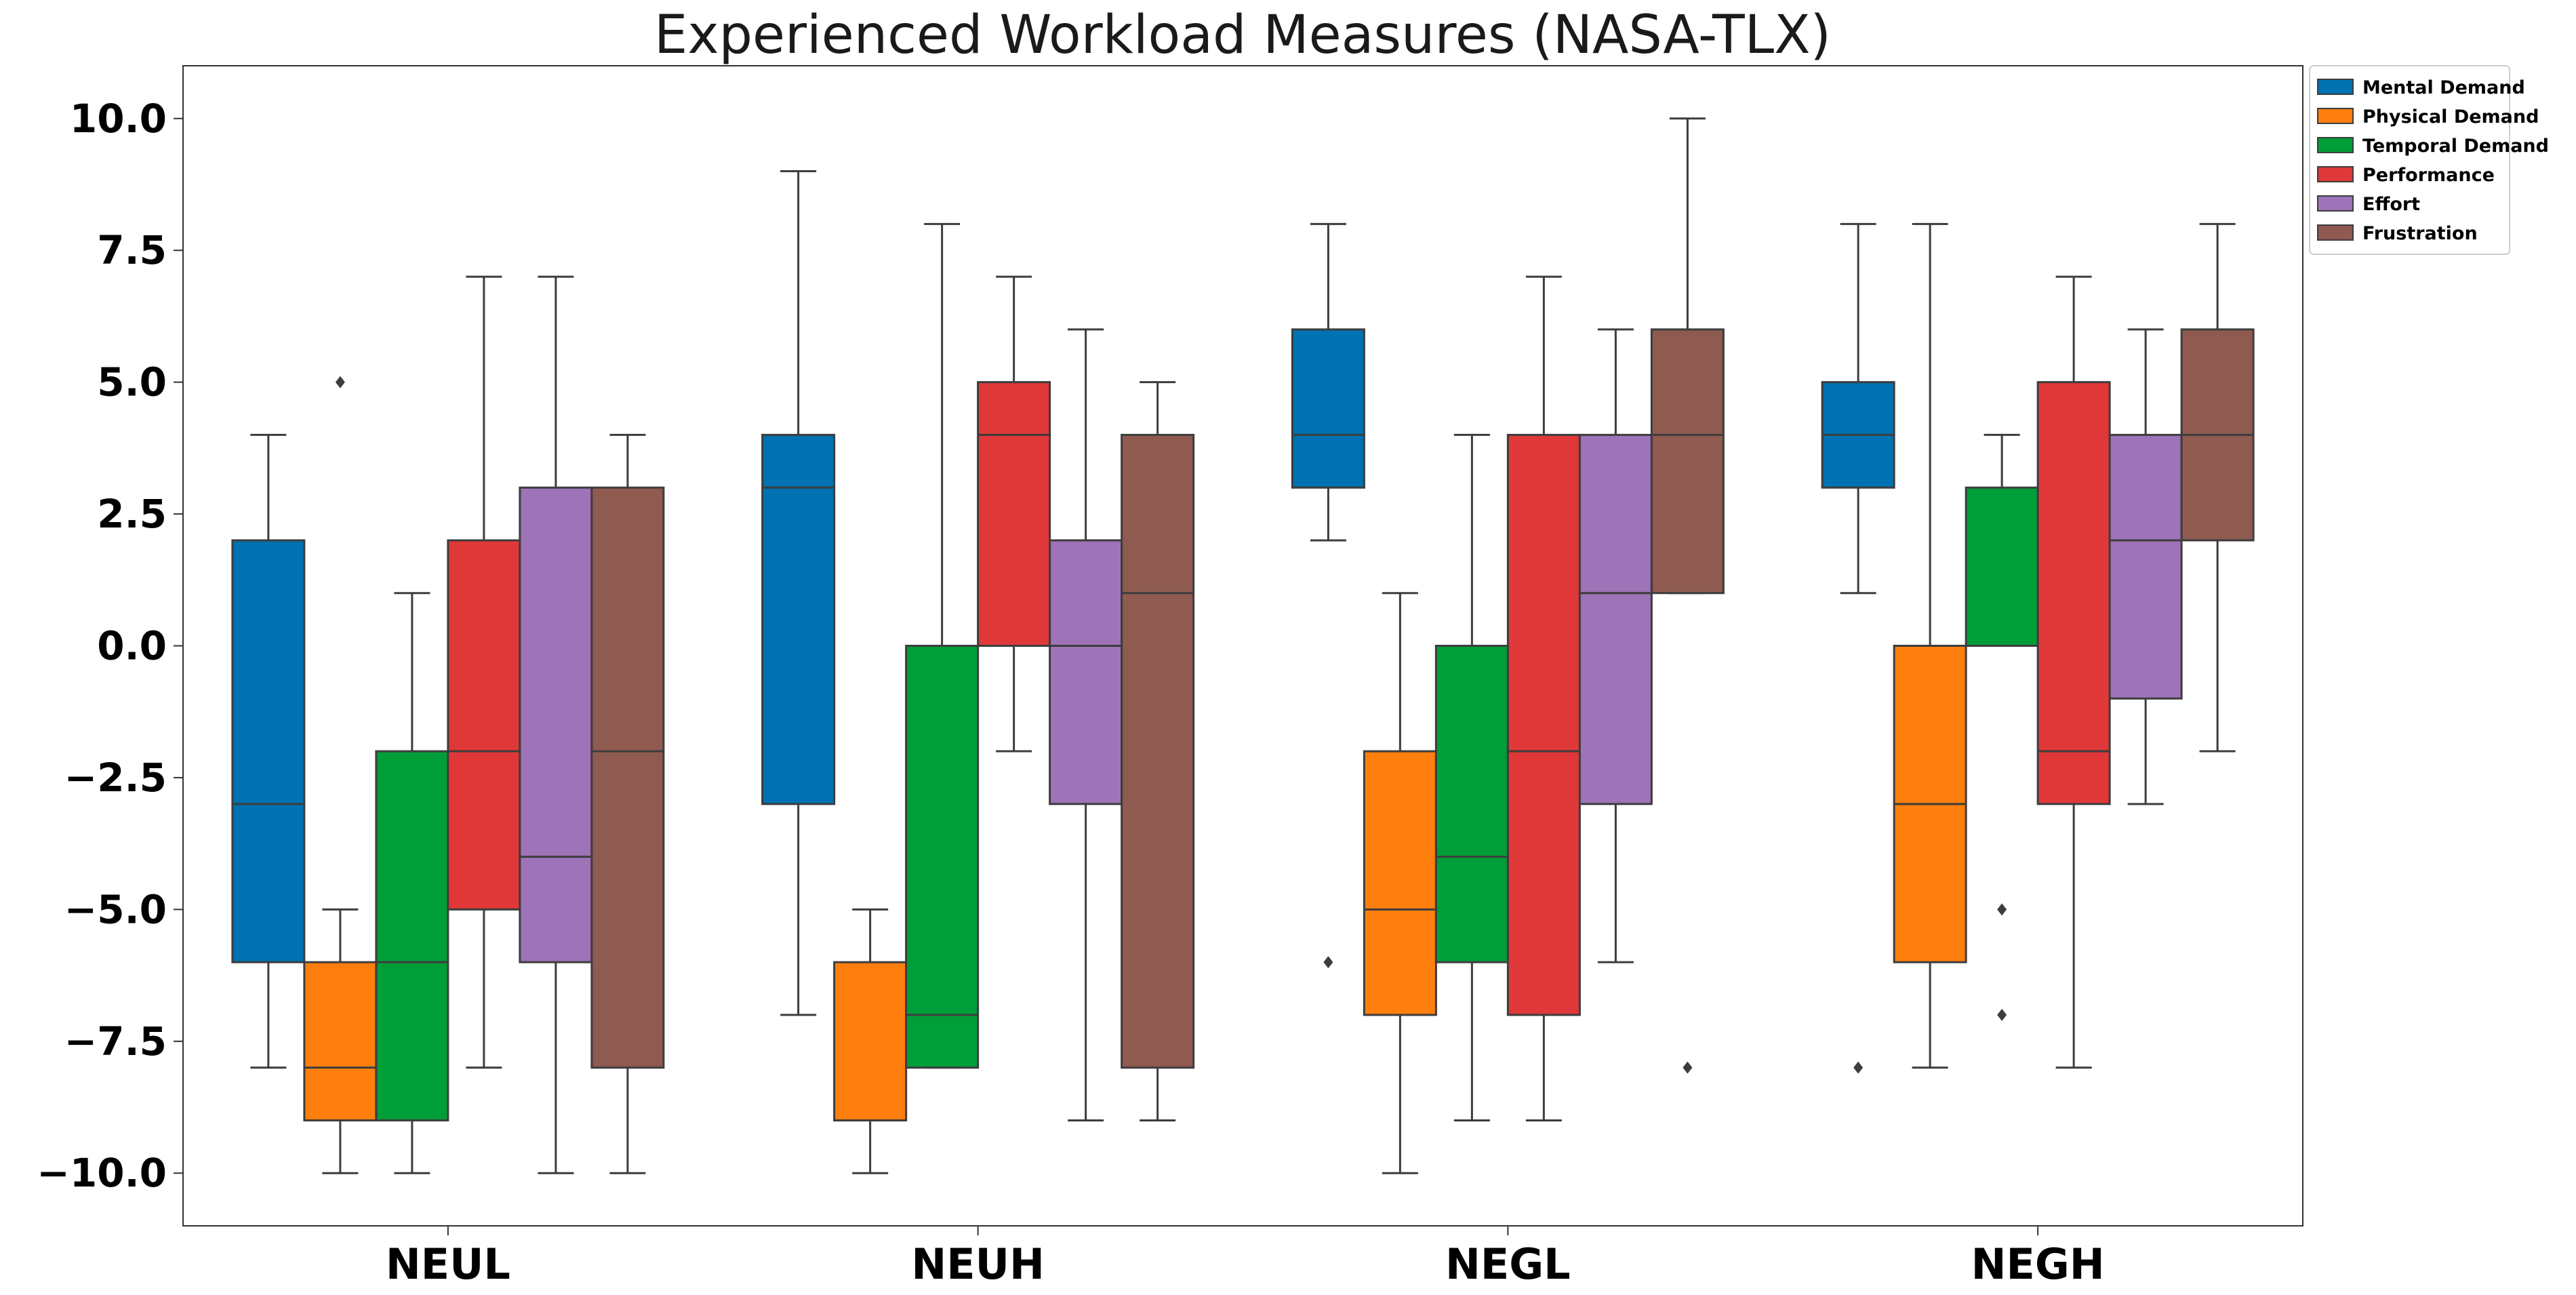  Describe the element at coordinates (132, 250) in the screenshot. I see `y-tick-label: 7.5` at that location.